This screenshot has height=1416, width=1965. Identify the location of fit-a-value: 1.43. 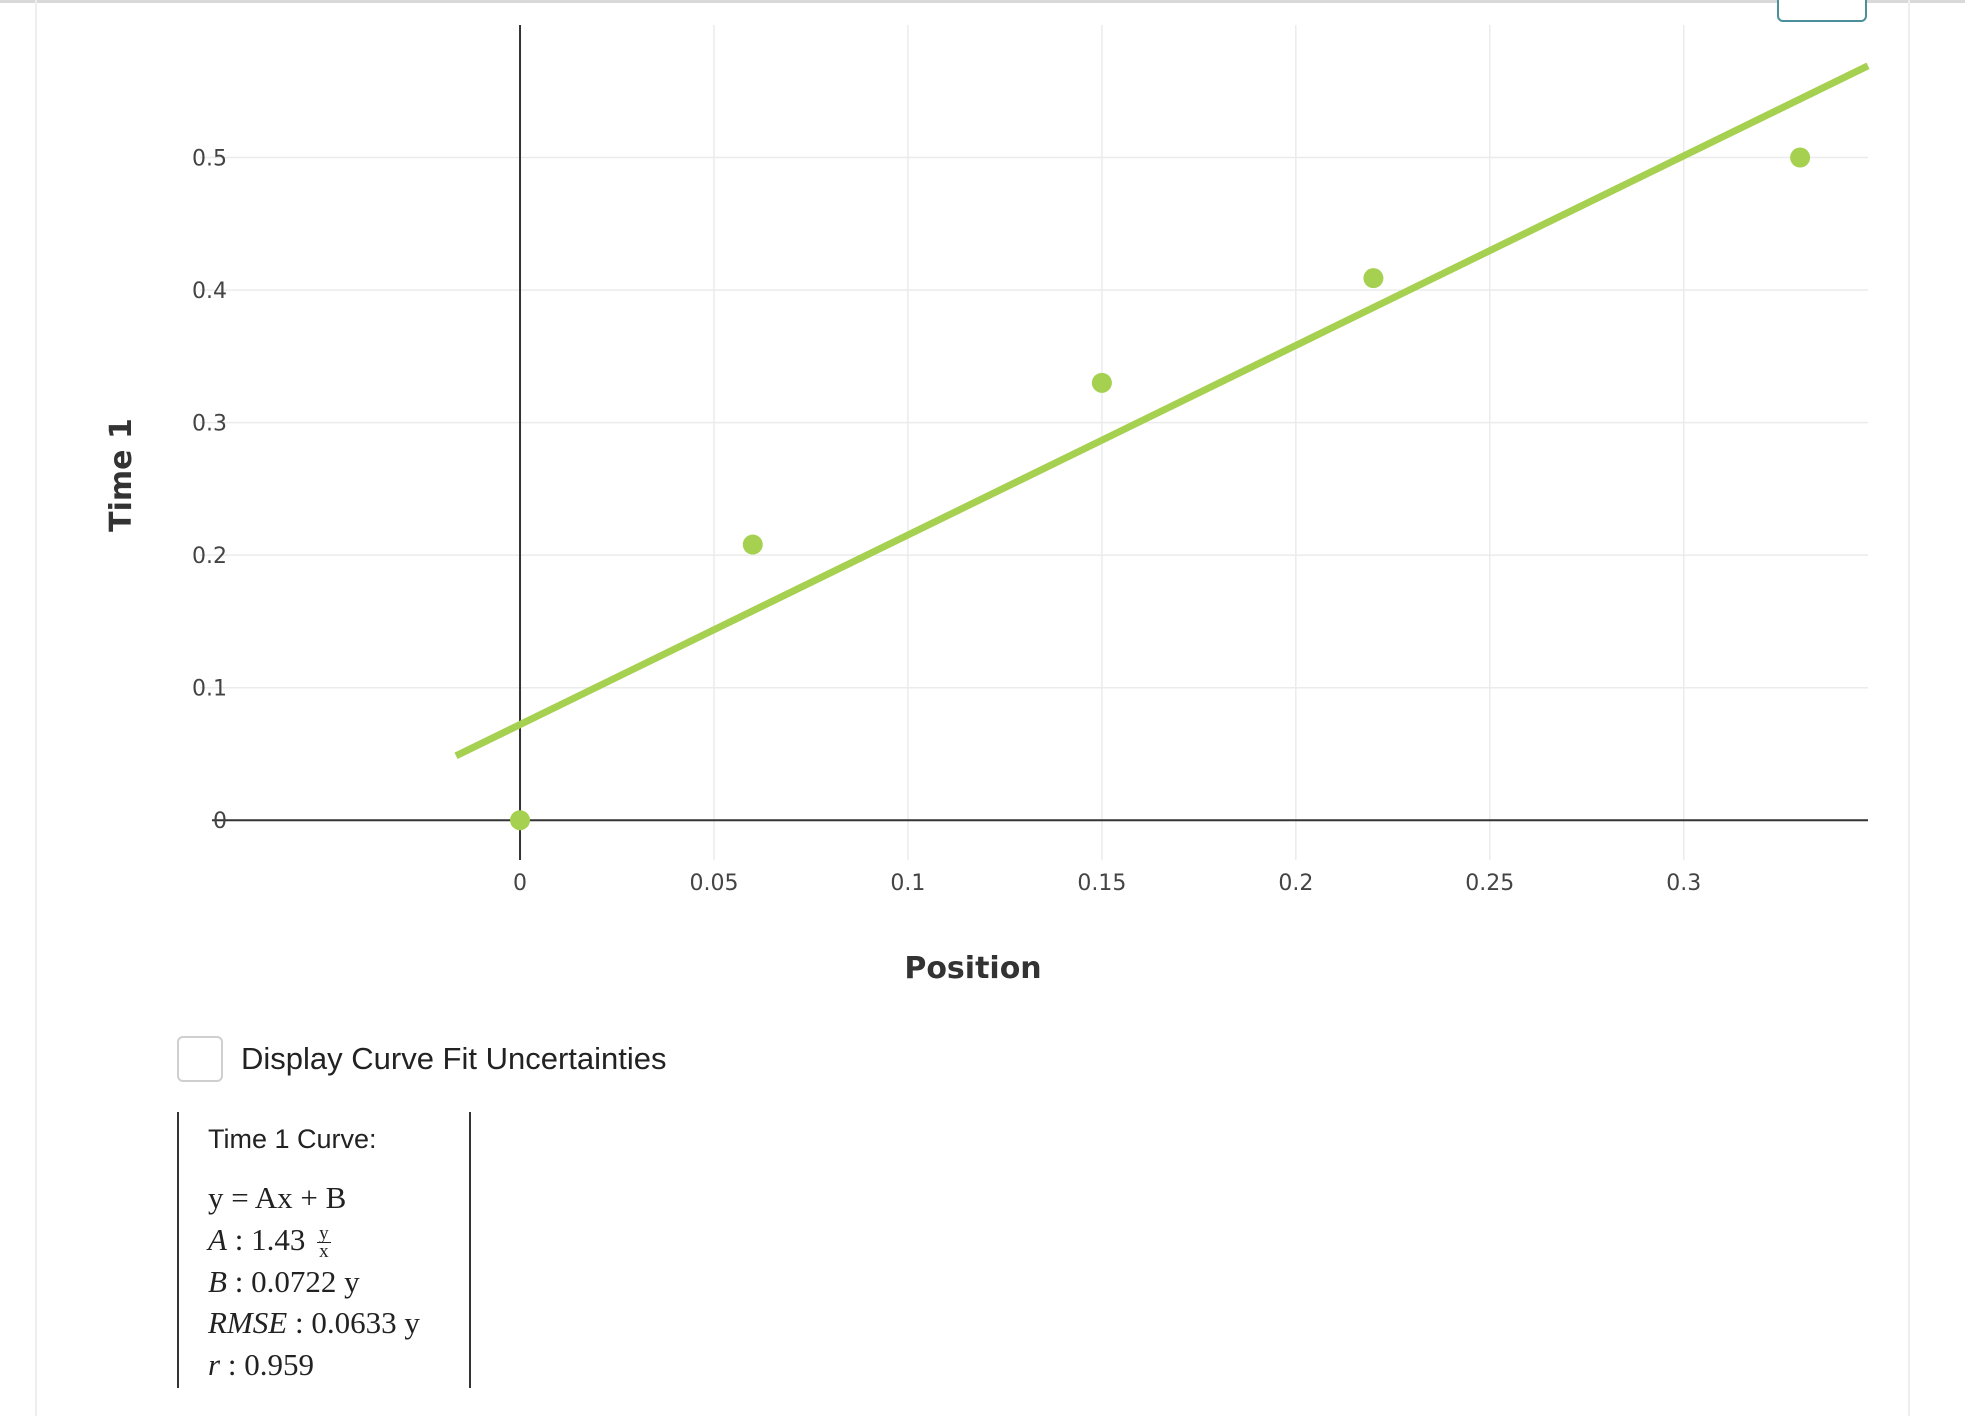
(278, 1239).